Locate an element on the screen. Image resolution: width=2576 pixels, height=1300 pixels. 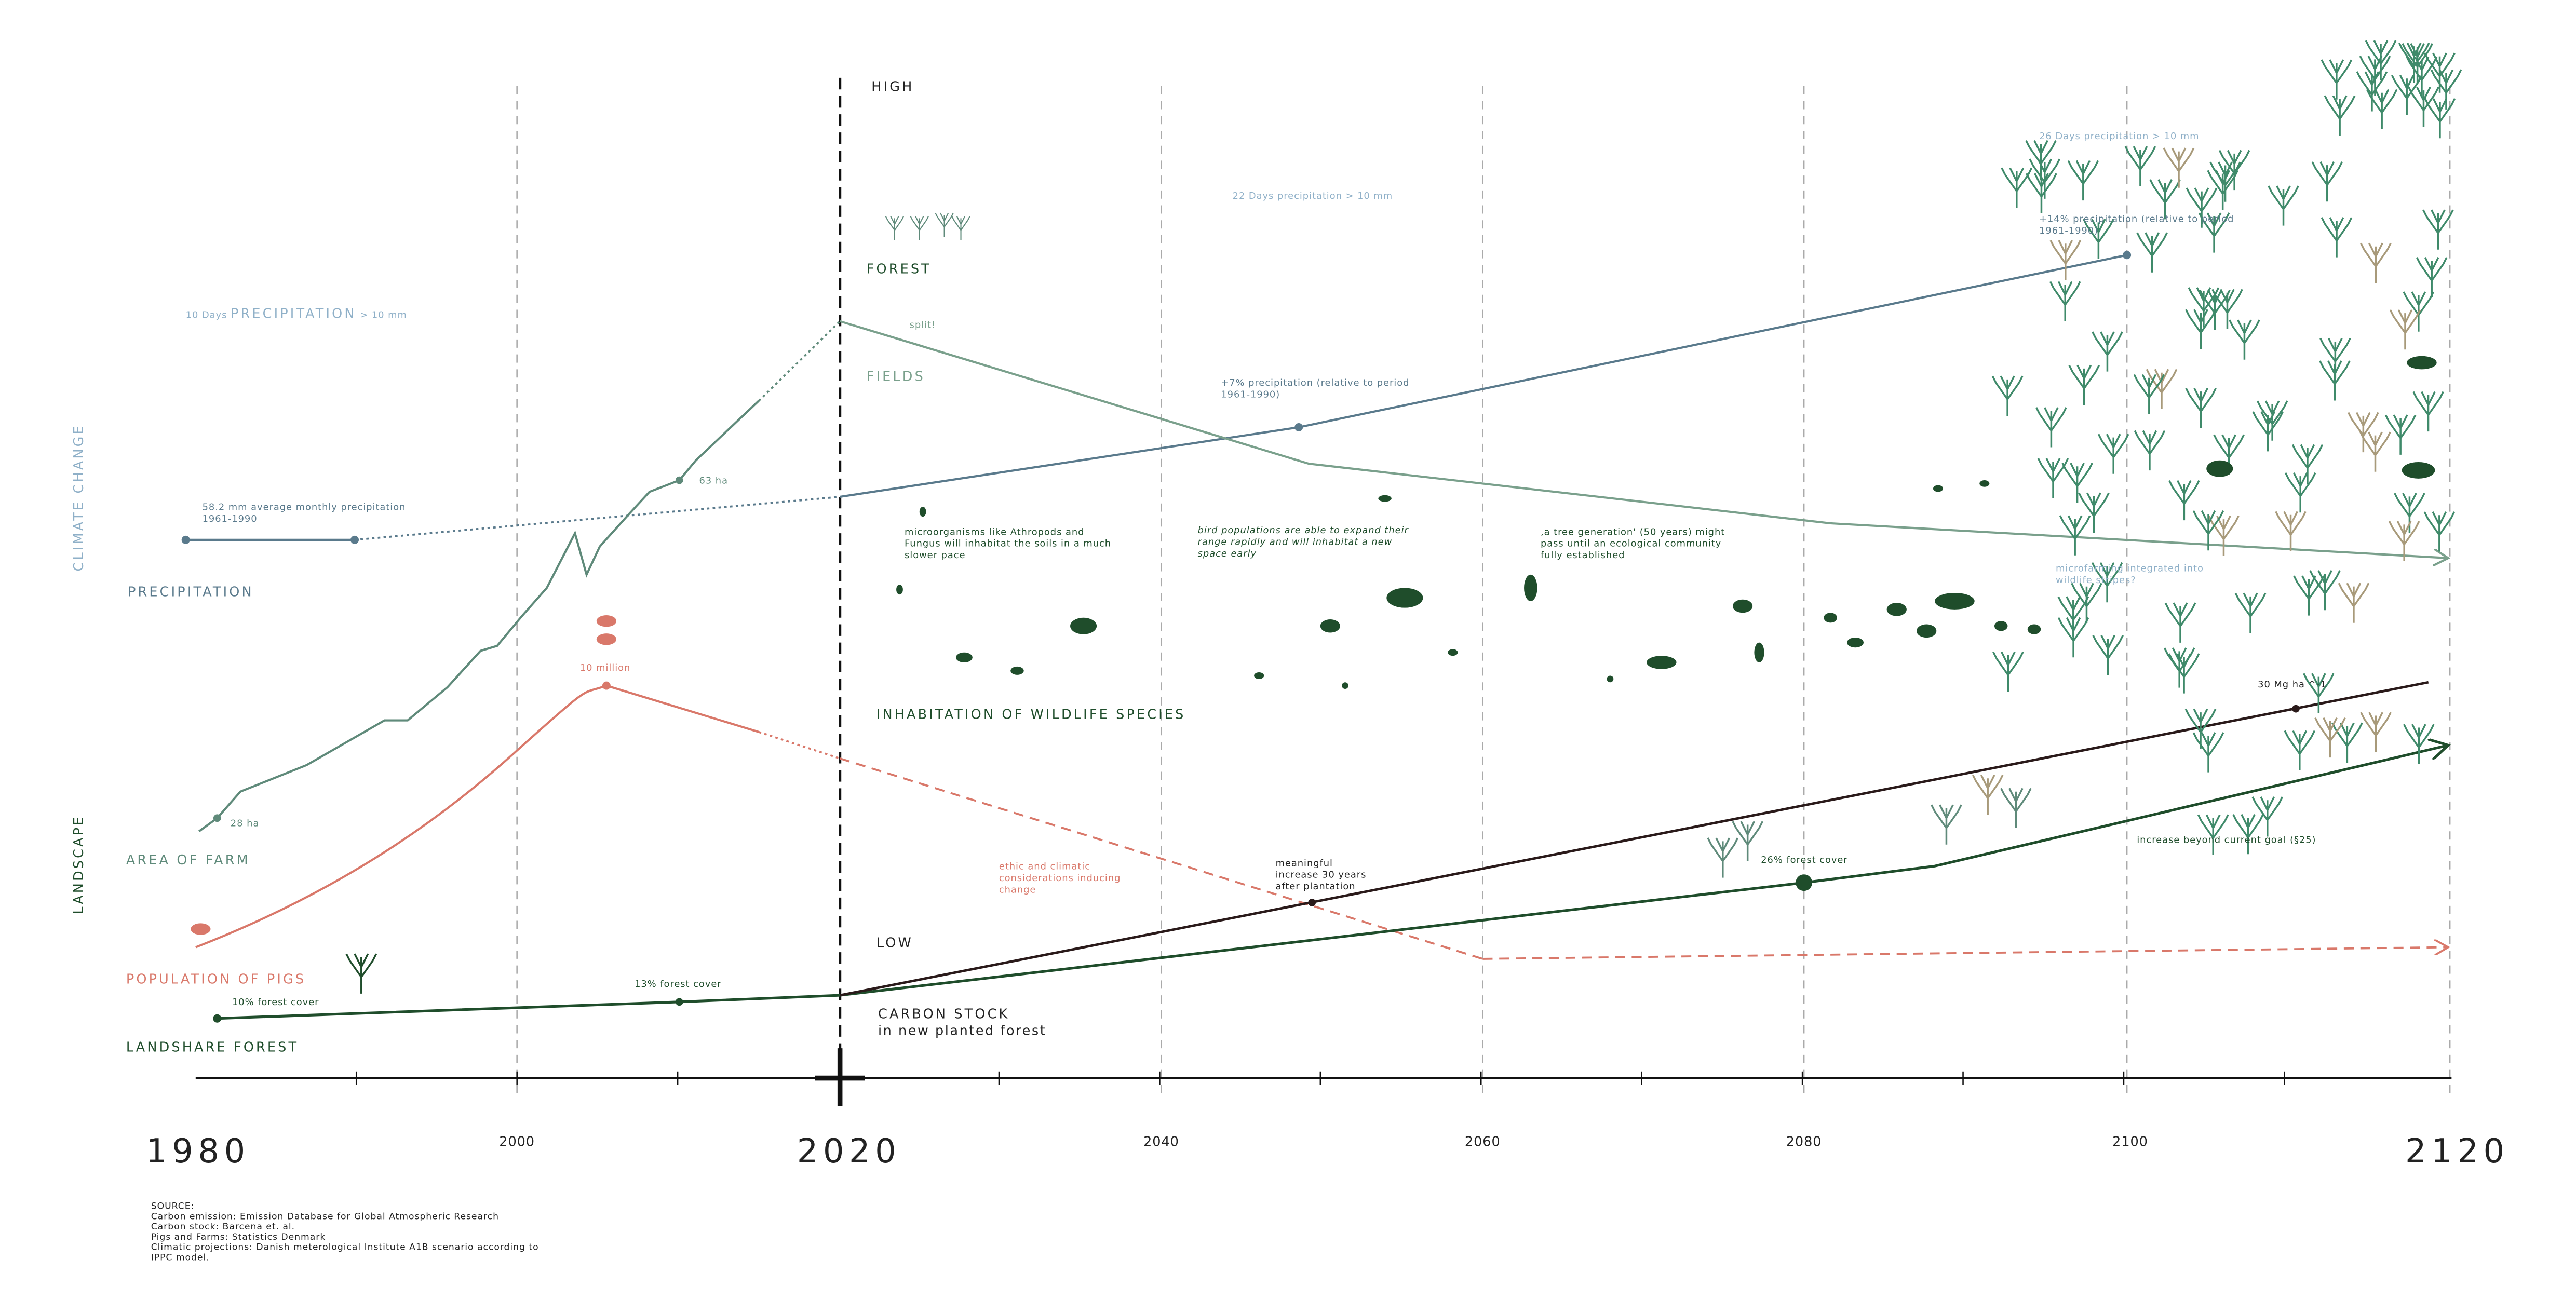
annotation: 28 ha is located at coordinates (245, 823).